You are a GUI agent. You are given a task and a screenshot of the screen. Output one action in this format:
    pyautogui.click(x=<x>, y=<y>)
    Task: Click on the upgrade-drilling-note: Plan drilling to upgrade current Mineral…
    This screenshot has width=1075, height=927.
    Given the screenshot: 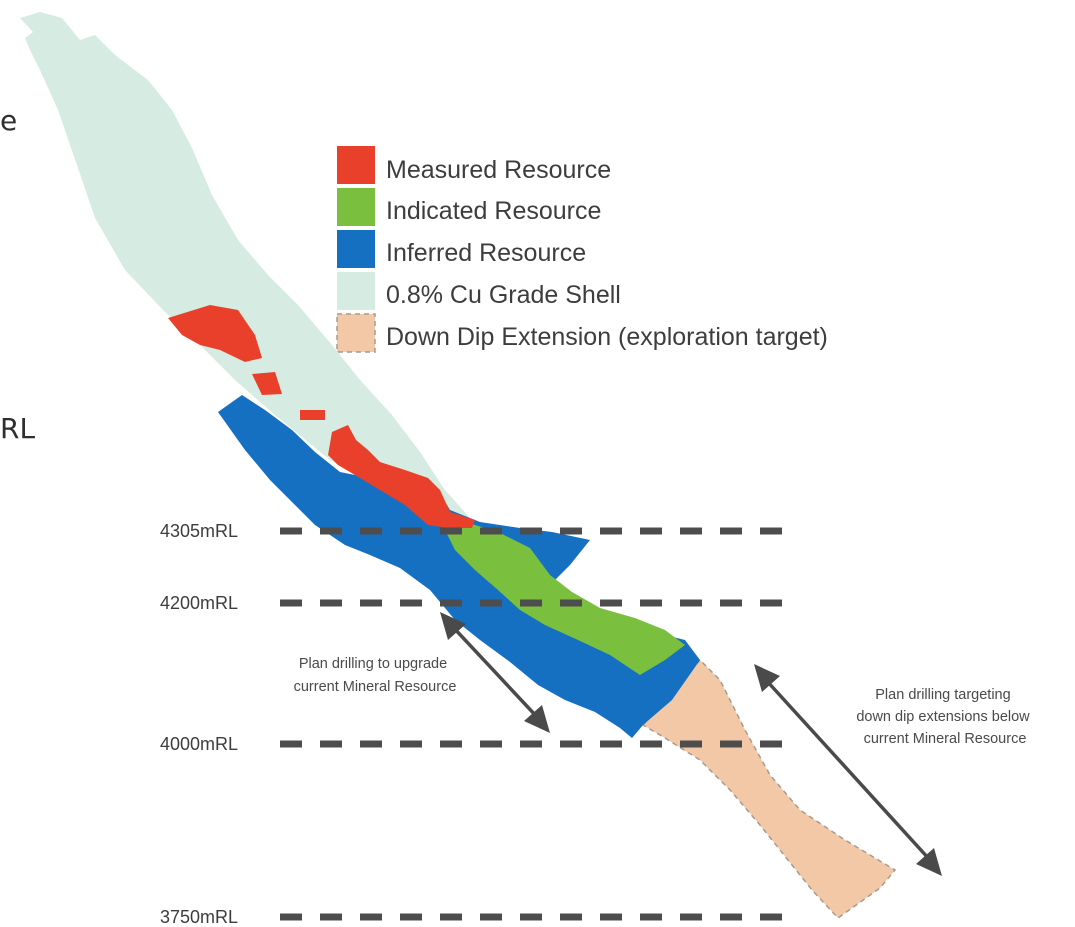 What is the action you would take?
    pyautogui.click(x=375, y=675)
    